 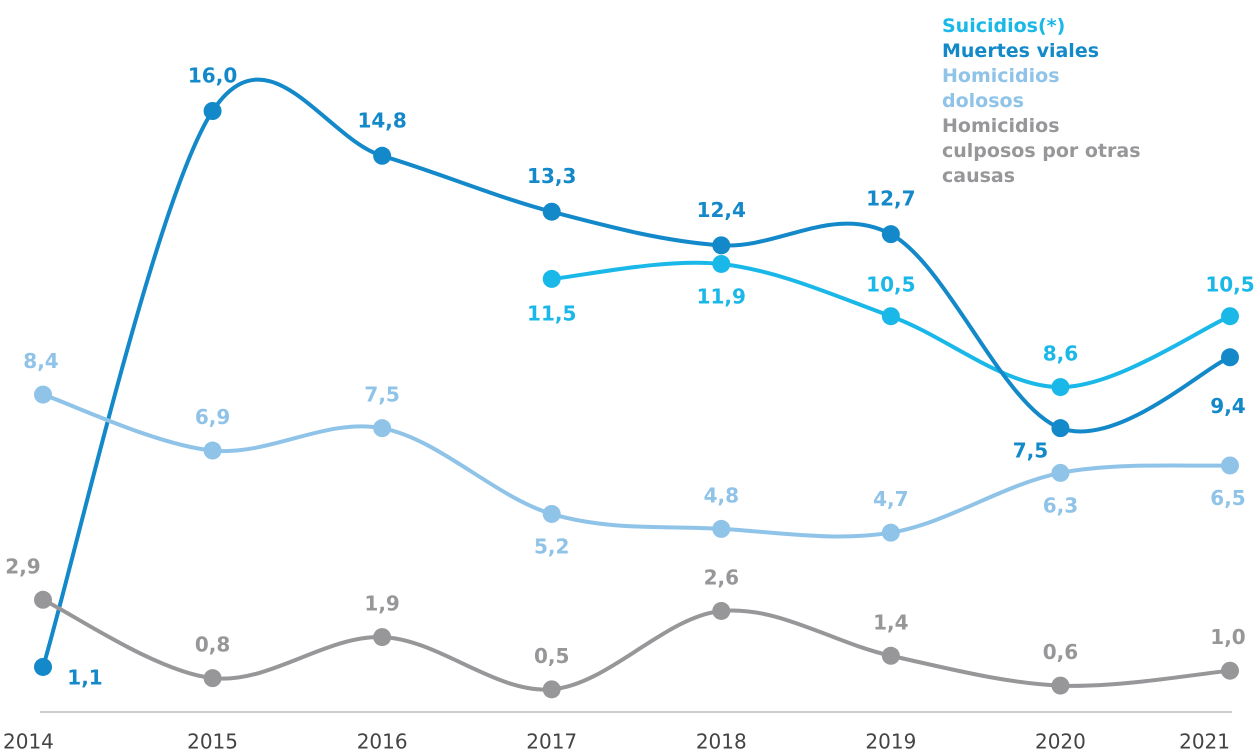 What do you see at coordinates (551, 546) in the screenshot?
I see `data-label: 5,2` at bounding box center [551, 546].